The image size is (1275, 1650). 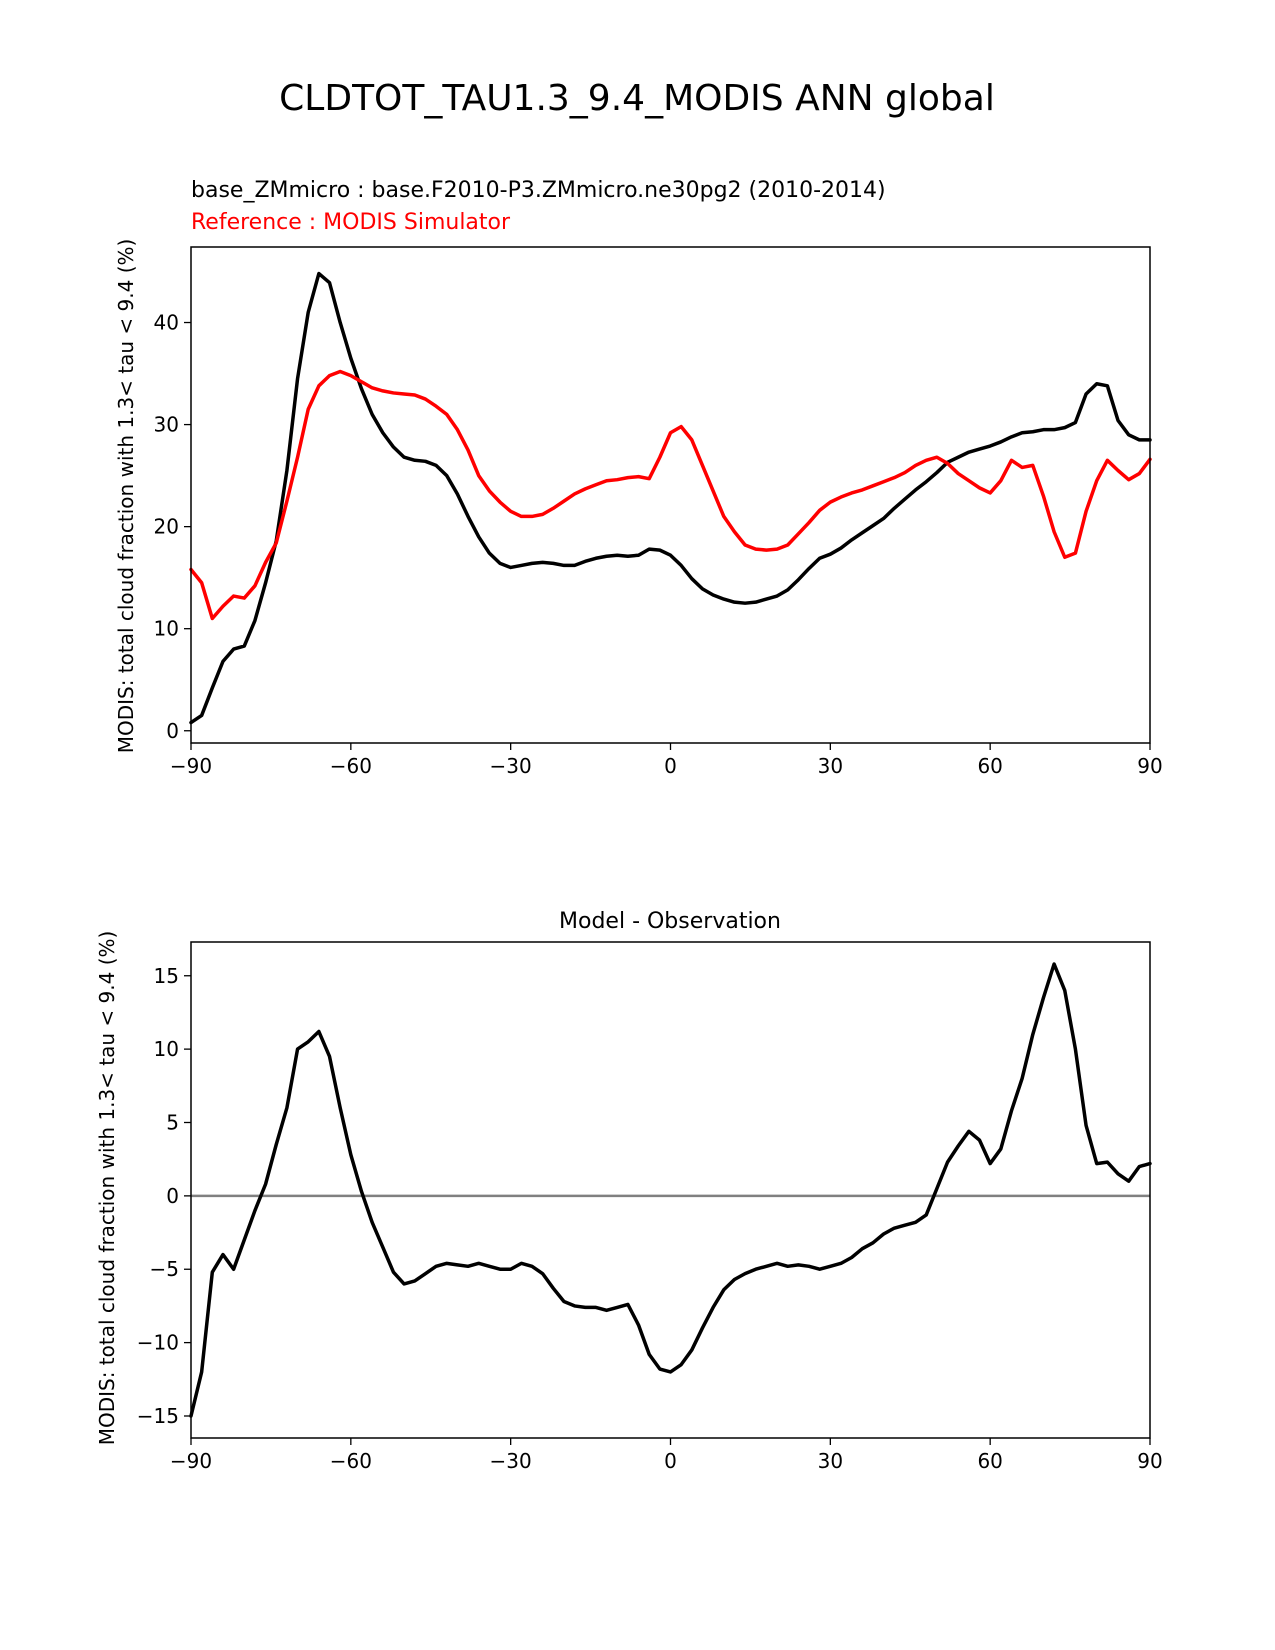 I want to click on top-y-tick-label: 10, so click(x=166, y=629).